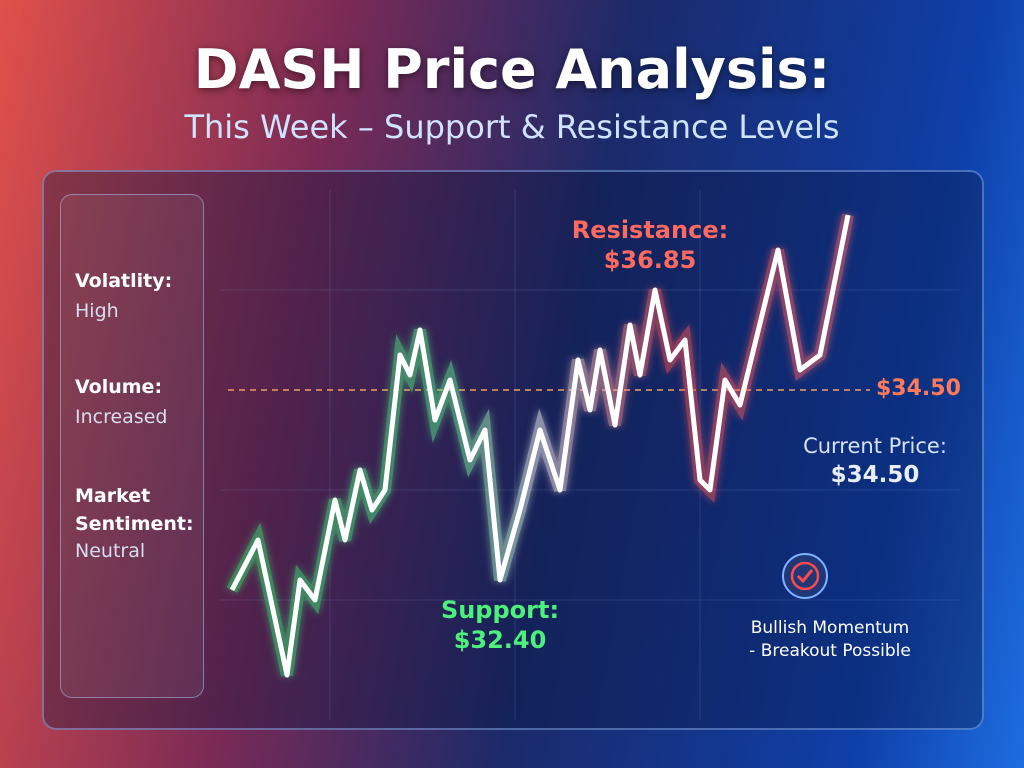  I want to click on momentum-line: Bullish Momentum, so click(830, 628).